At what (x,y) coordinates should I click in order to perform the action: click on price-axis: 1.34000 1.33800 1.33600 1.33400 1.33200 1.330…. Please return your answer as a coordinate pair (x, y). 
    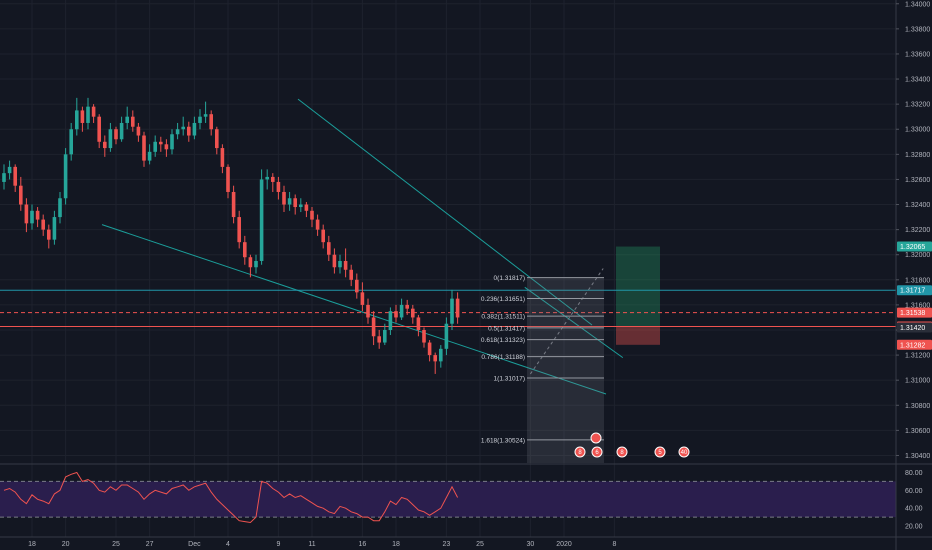
    Looking at the image, I should click on (912, 275).